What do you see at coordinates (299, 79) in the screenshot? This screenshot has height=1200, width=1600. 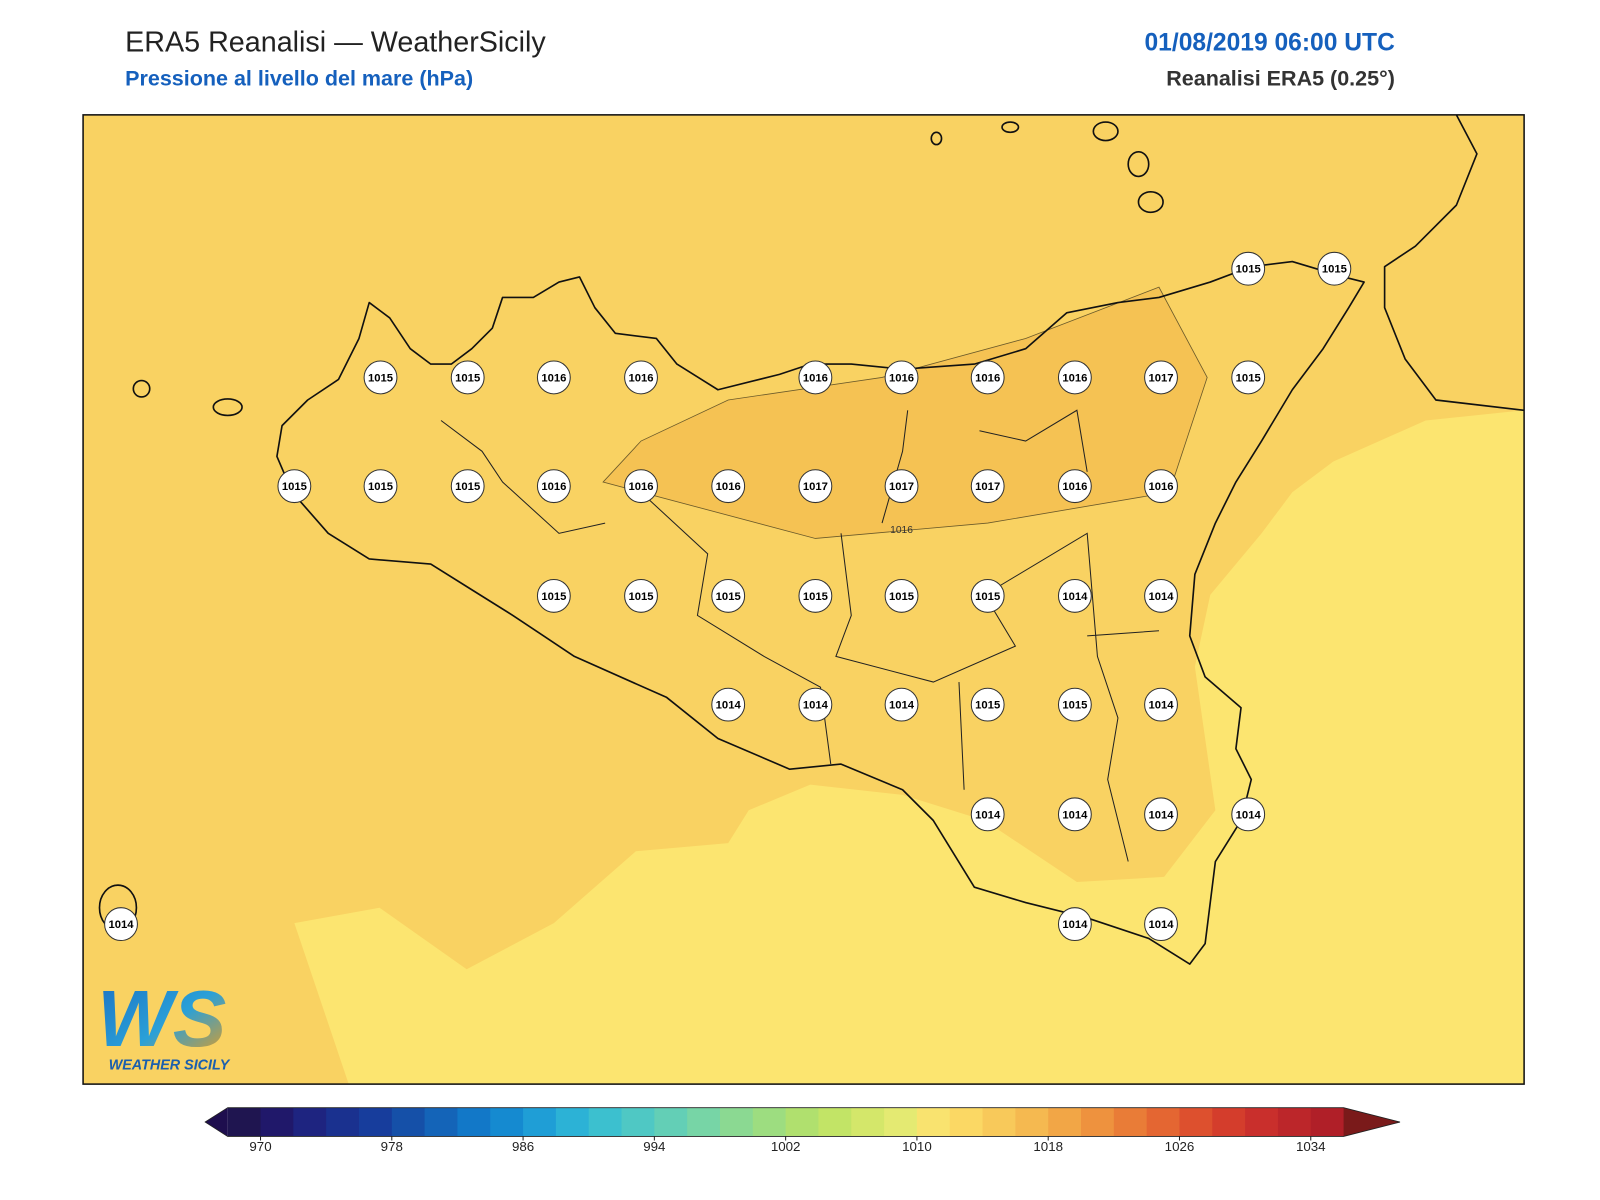 I see `subtitle: Pressione al livello del mare (hPa)` at bounding box center [299, 79].